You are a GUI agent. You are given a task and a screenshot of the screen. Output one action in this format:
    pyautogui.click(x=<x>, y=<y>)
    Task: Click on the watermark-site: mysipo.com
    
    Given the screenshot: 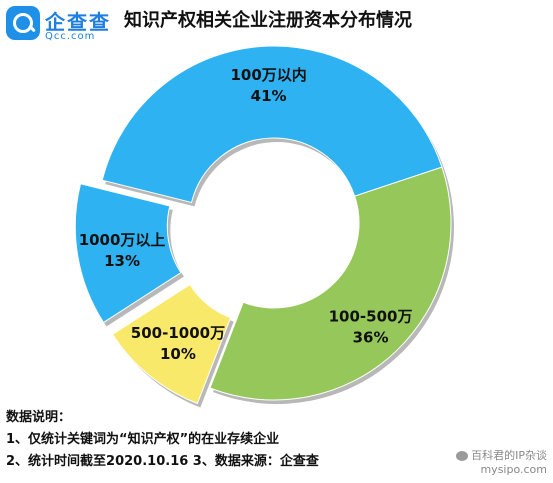 What is the action you would take?
    pyautogui.click(x=513, y=469)
    